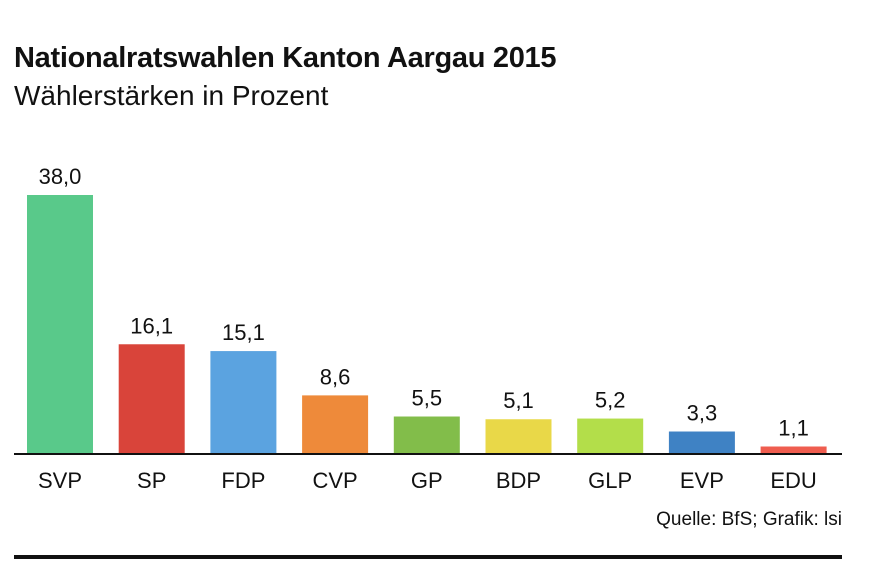  I want to click on category-label-sp: SP, so click(151, 480).